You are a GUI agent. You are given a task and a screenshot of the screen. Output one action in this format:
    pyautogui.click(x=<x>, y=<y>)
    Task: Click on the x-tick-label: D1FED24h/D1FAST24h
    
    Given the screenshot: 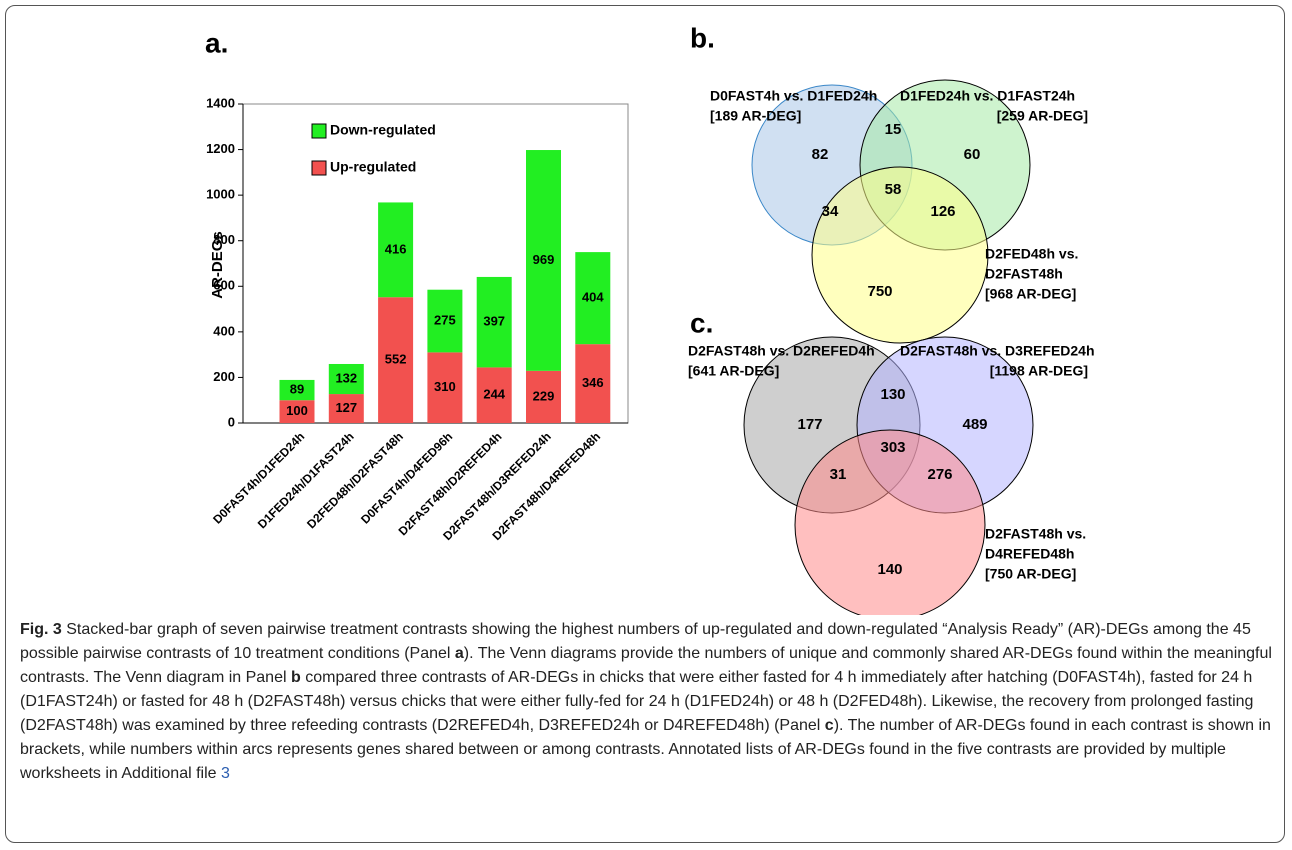 What is the action you would take?
    pyautogui.click(x=306, y=480)
    